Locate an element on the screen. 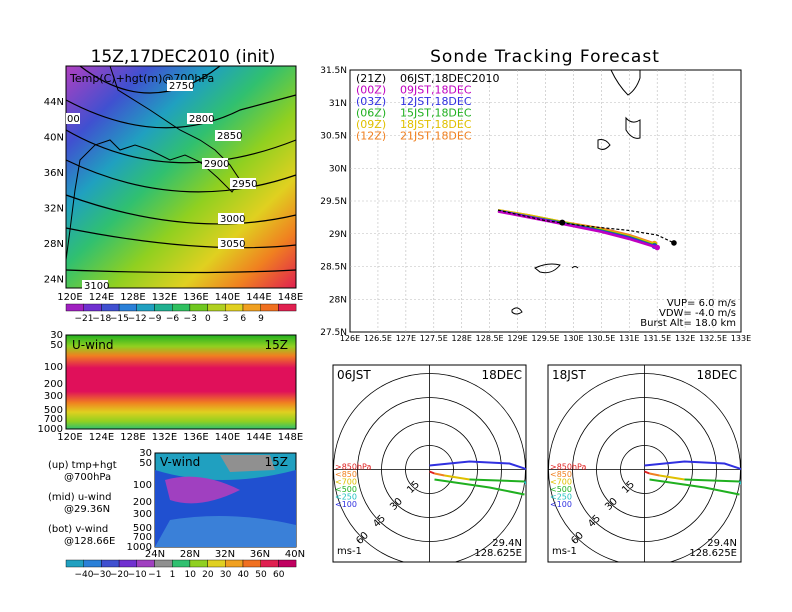 The width and height of the screenshot is (792, 612). hodograph-upper-profile is located at coordinates (692, 465).